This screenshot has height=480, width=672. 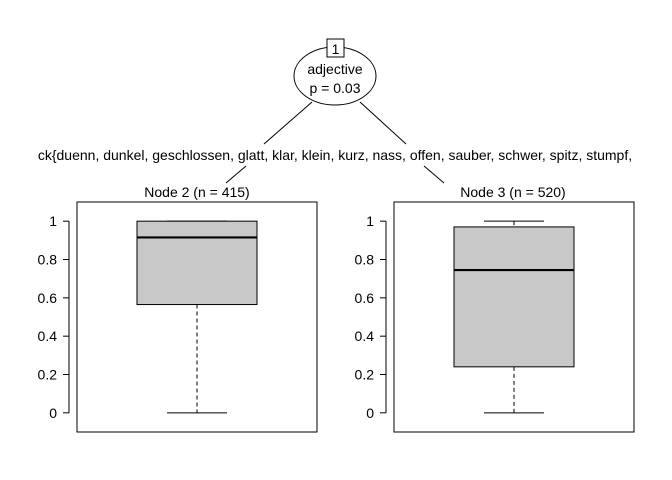 What do you see at coordinates (365, 298) in the screenshot?
I see `node-3-y-tick-label: 0.6` at bounding box center [365, 298].